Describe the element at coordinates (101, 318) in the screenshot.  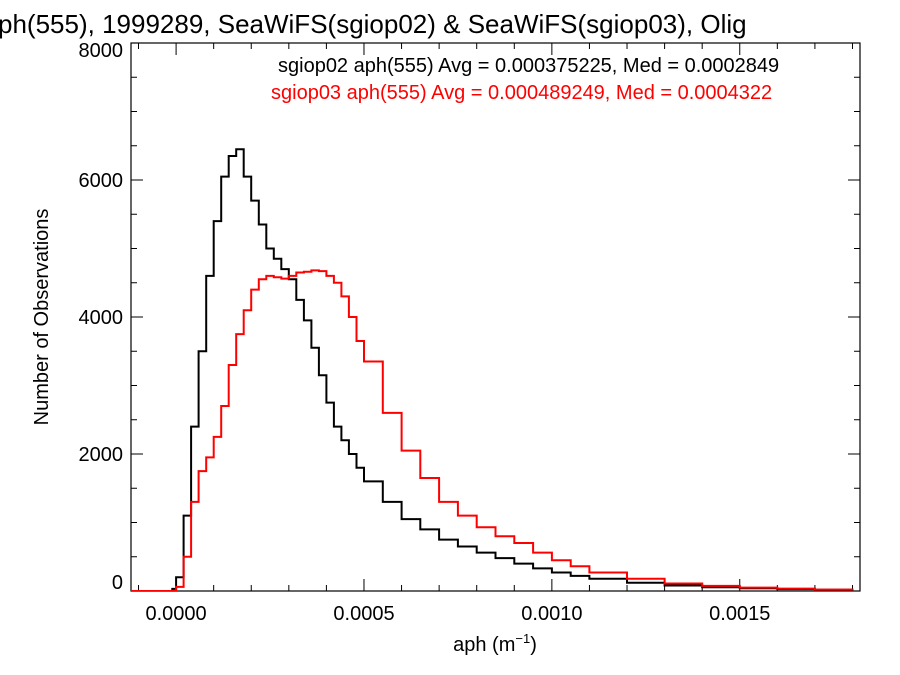
I see `y-tick-label: 4000` at that location.